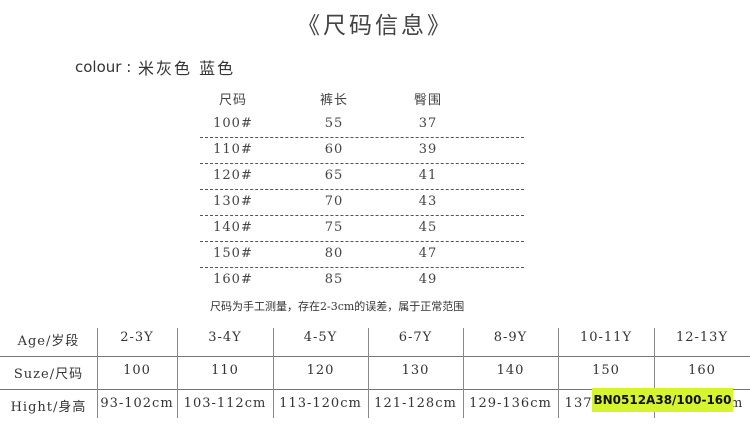 Image resolution: width=750 pixels, height=429 pixels. I want to click on table-cell: 160, so click(702, 370).